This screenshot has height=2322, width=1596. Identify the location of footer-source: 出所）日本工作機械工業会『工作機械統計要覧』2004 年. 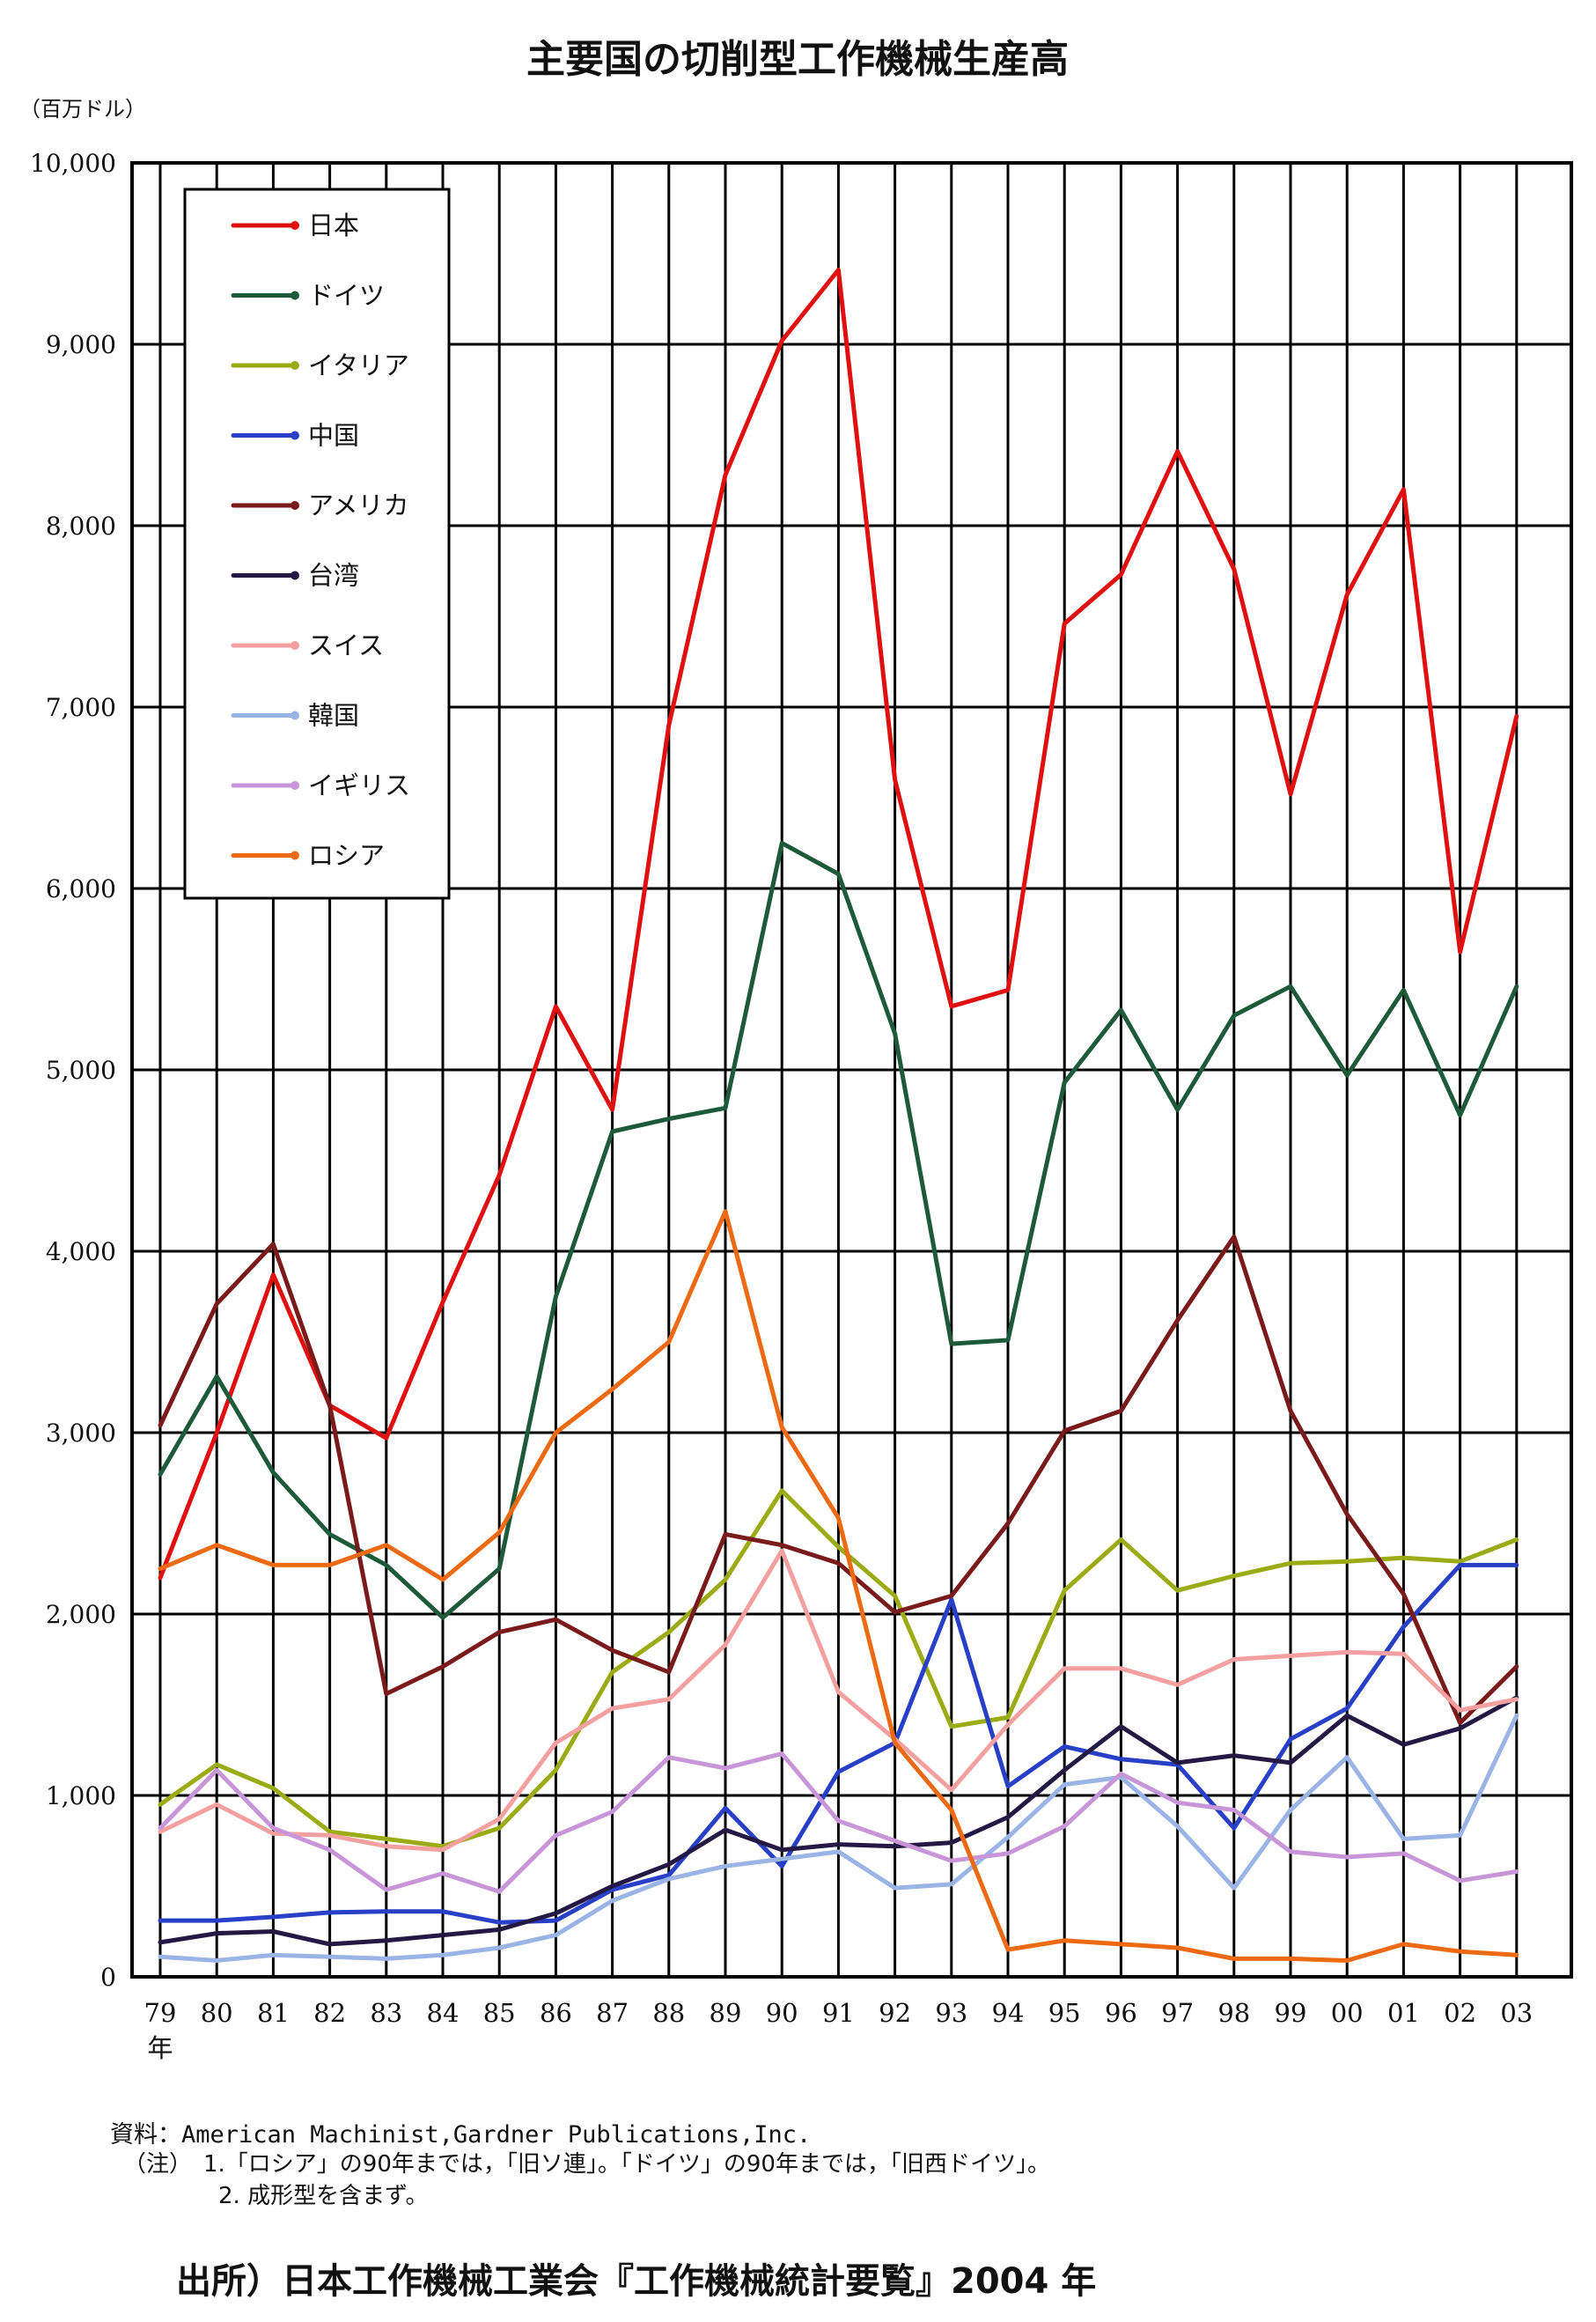
(637, 2281).